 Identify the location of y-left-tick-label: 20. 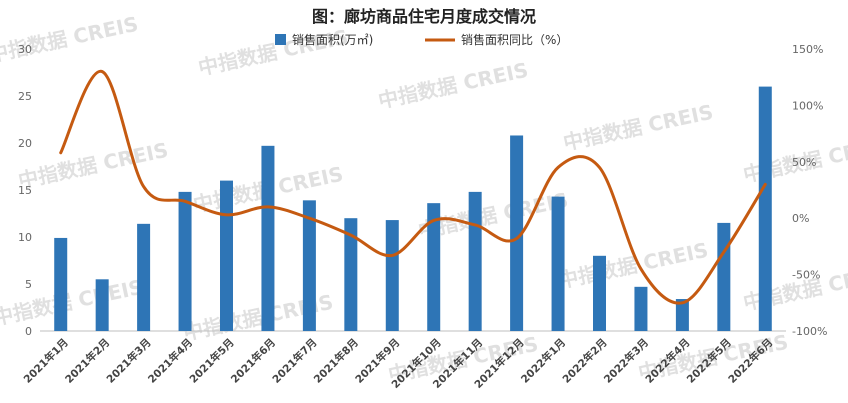
(25, 143).